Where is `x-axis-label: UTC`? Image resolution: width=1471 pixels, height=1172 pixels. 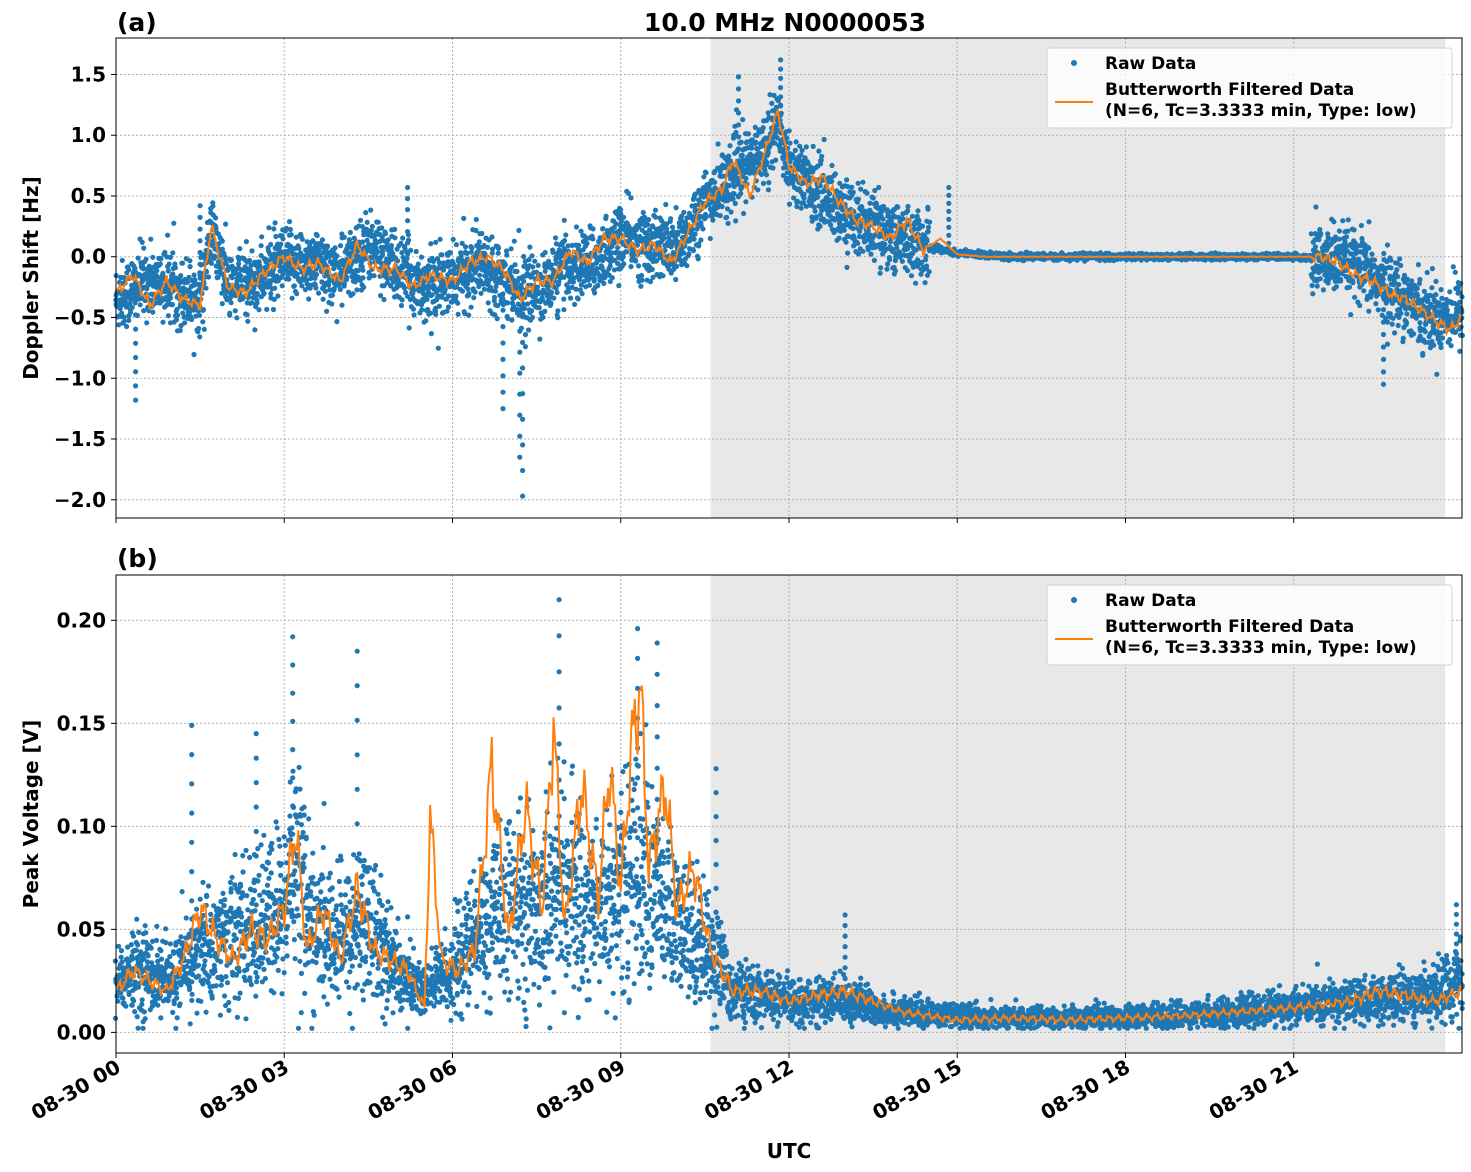
x-axis-label: UTC is located at coordinates (789, 1151).